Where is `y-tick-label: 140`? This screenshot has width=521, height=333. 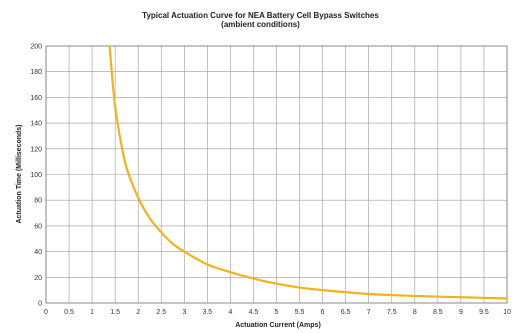
y-tick-label: 140 is located at coordinates (36, 124).